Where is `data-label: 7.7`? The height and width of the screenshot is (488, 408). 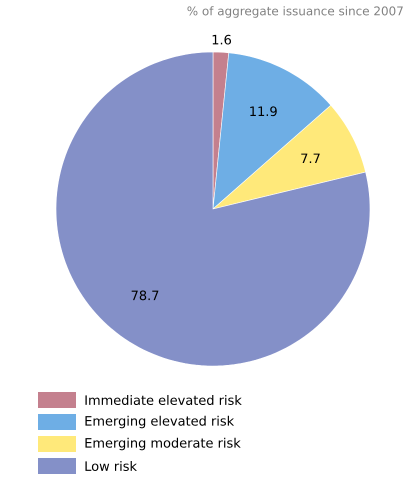
data-label: 7.7 is located at coordinates (310, 158).